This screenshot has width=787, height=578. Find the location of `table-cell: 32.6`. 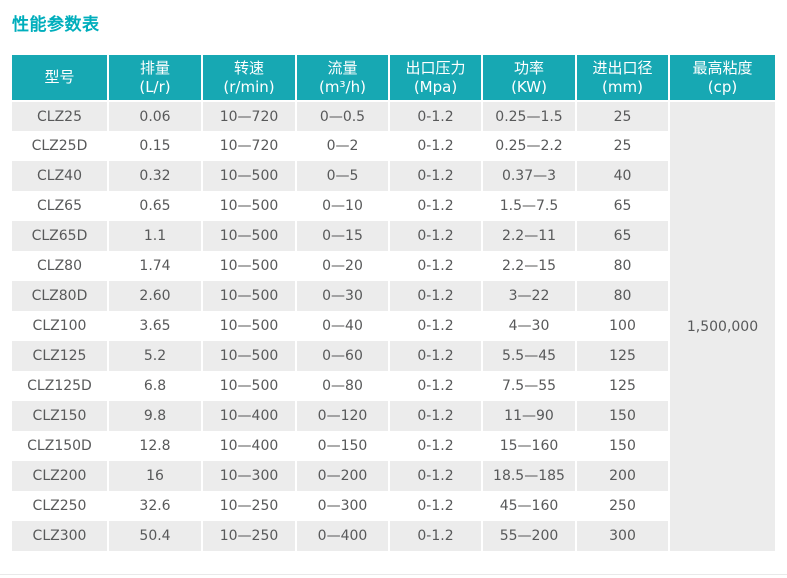

table-cell: 32.6 is located at coordinates (154, 506).